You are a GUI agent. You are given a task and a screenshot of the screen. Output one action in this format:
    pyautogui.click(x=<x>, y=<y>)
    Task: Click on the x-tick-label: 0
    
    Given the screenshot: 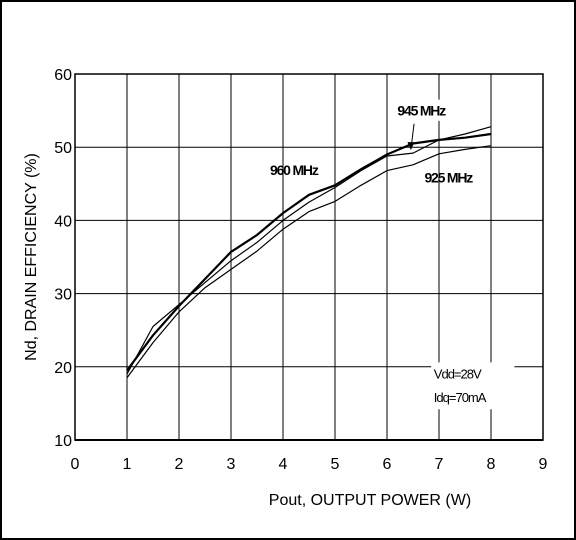 What is the action you would take?
    pyautogui.click(x=75, y=464)
    